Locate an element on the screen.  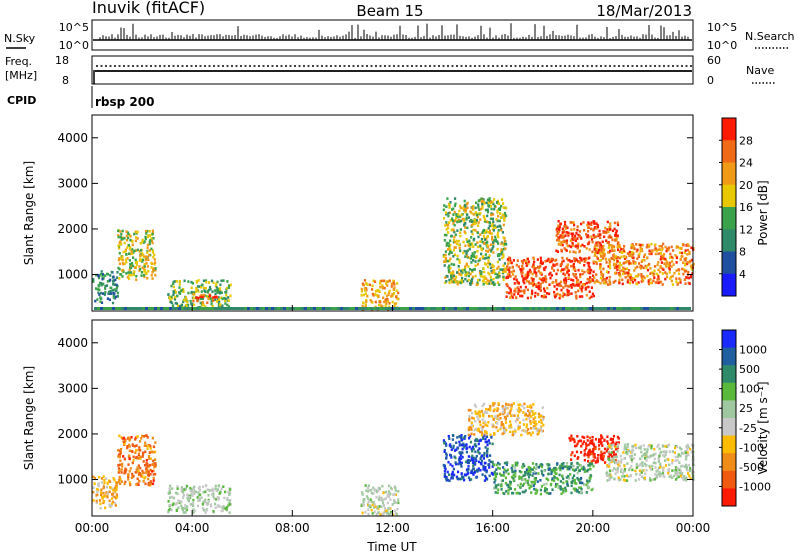
velocity-cell-r7 is located at coordinates (595, 448).